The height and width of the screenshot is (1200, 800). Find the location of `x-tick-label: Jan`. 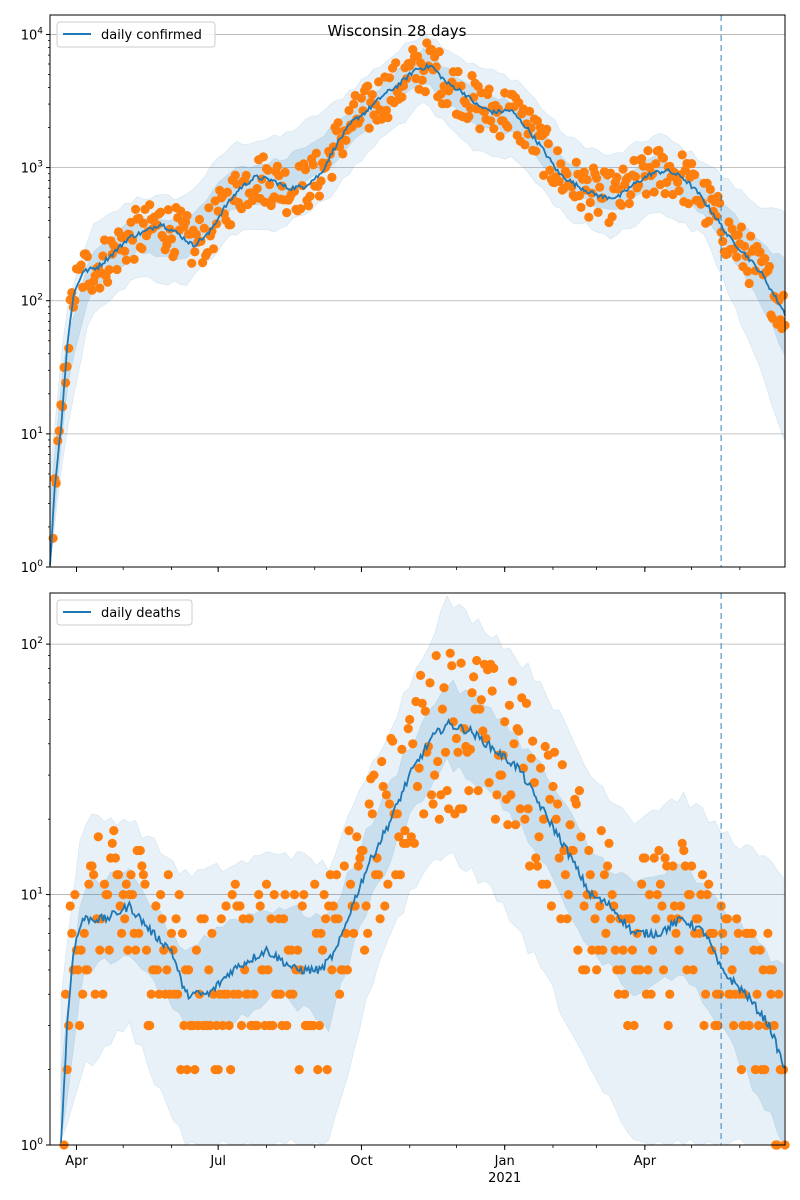

x-tick-label: Jan is located at coordinates (504, 1161).